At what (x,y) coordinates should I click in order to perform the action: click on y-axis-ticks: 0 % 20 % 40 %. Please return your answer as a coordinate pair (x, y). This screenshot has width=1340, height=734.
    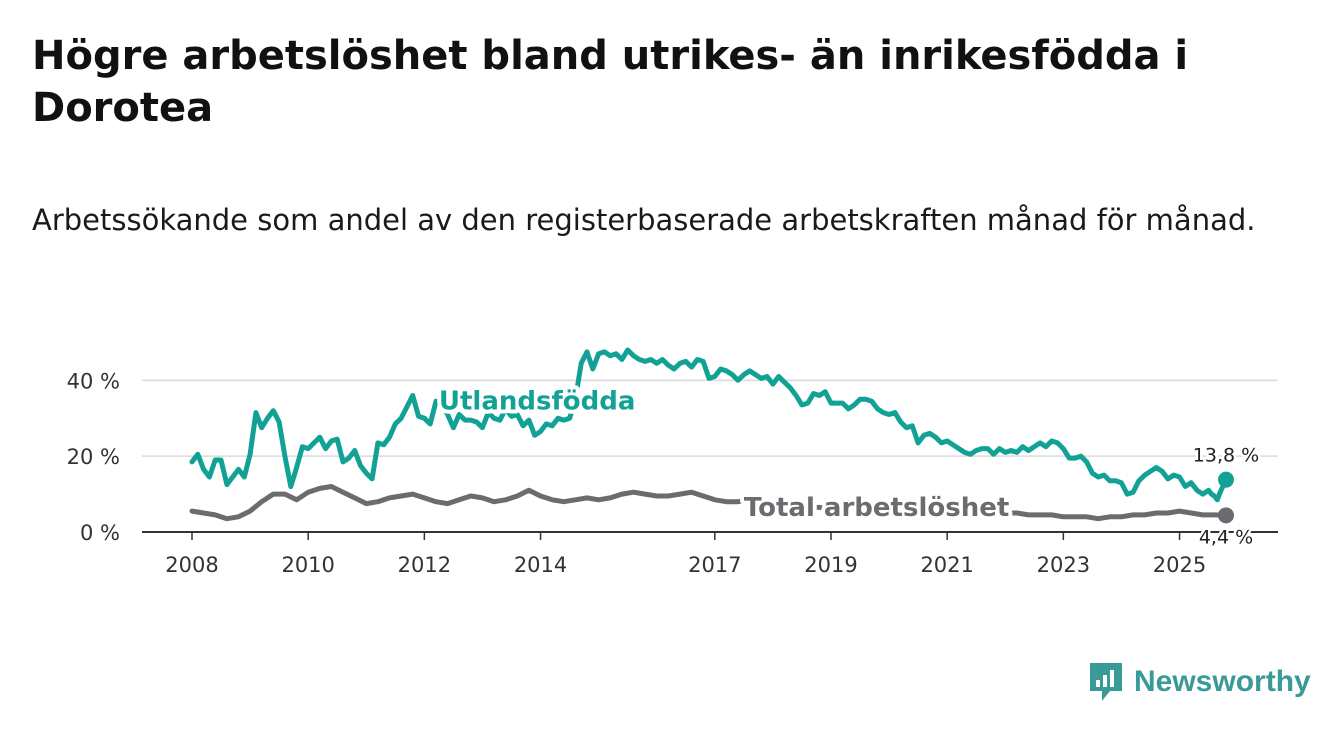
    Looking at the image, I should click on (93, 457).